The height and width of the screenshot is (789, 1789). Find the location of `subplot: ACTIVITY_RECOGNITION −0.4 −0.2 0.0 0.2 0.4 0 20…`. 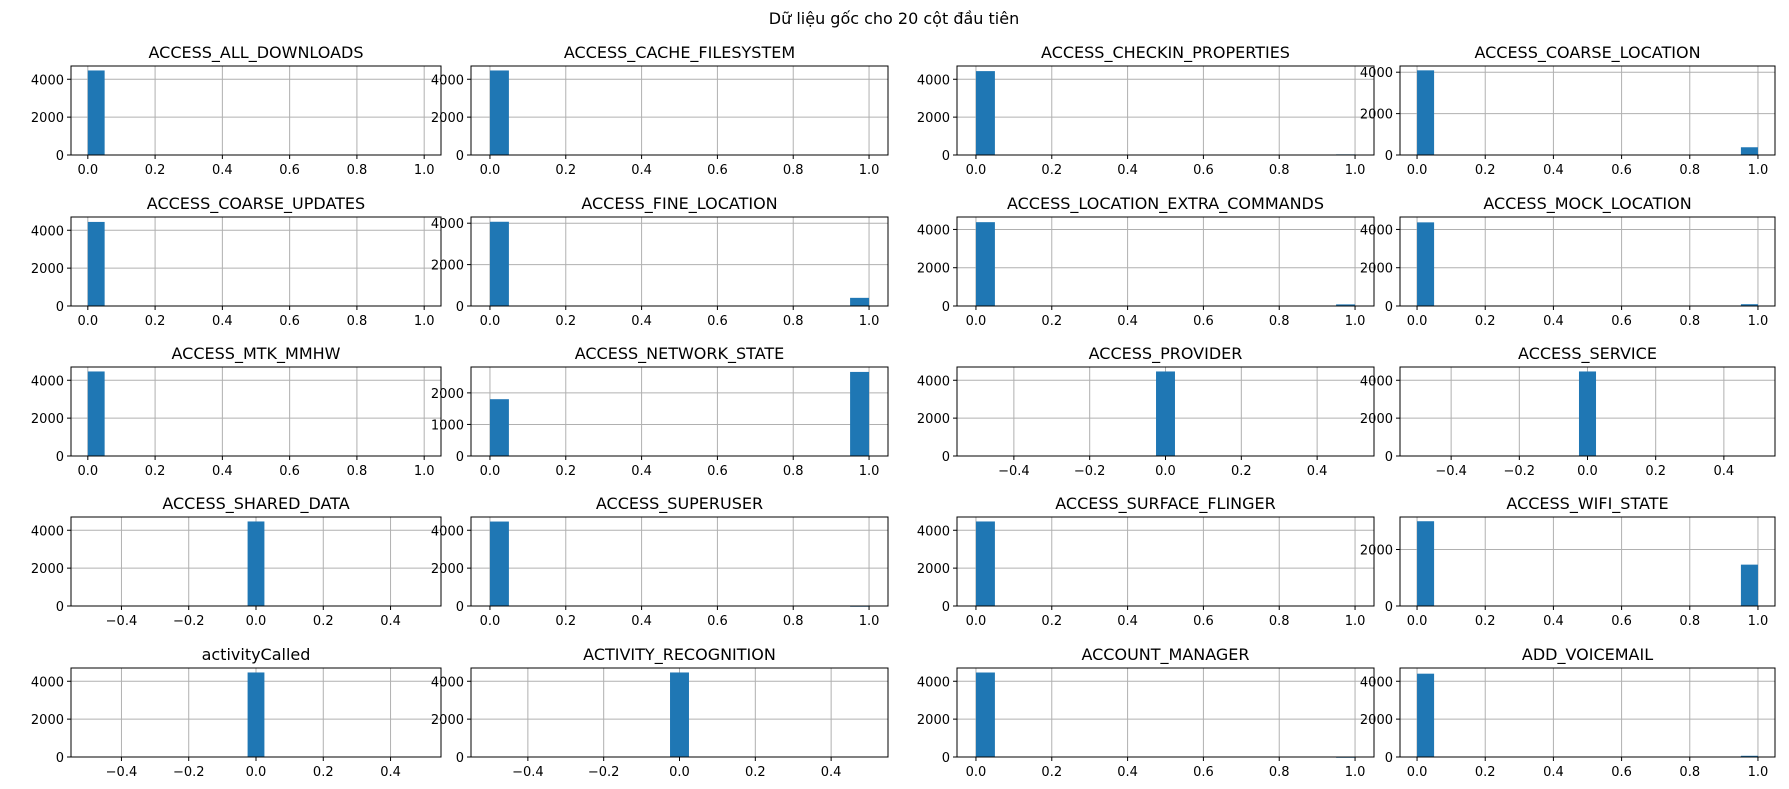

subplot: ACTIVITY_RECOGNITION −0.4 −0.2 0.0 0.2 0.4 0 20… is located at coordinates (660, 712).